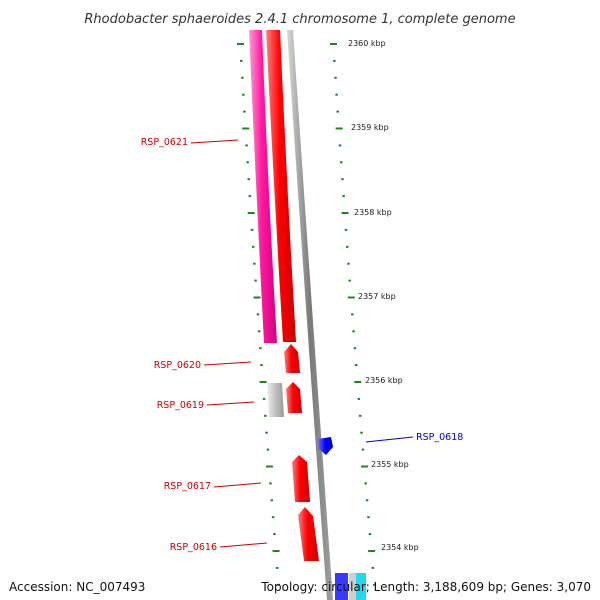 This screenshot has height=600, width=600. I want to click on kbp-label: 2357 kbp, so click(377, 296).